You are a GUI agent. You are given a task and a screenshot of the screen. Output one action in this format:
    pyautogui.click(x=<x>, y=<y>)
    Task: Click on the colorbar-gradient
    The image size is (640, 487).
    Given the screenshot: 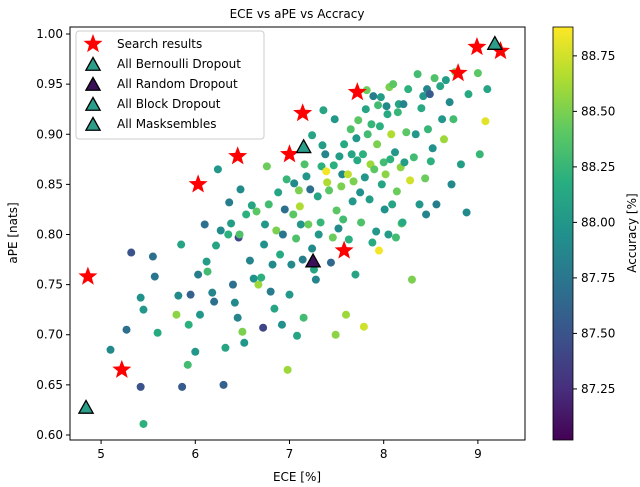 What is the action you would take?
    pyautogui.click(x=563, y=233)
    